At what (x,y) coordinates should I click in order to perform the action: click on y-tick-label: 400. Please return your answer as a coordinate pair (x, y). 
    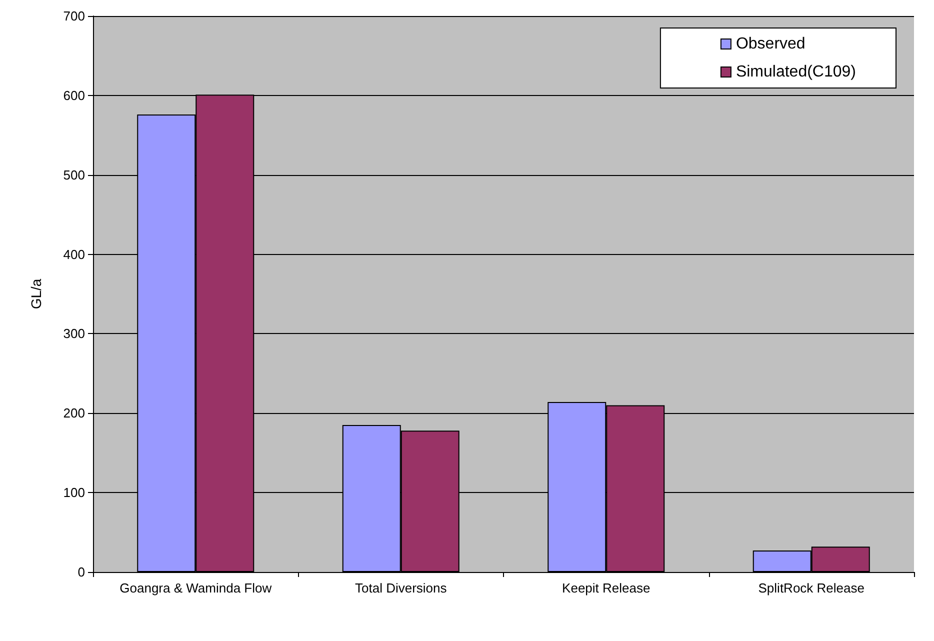
    Looking at the image, I should click on (74, 254).